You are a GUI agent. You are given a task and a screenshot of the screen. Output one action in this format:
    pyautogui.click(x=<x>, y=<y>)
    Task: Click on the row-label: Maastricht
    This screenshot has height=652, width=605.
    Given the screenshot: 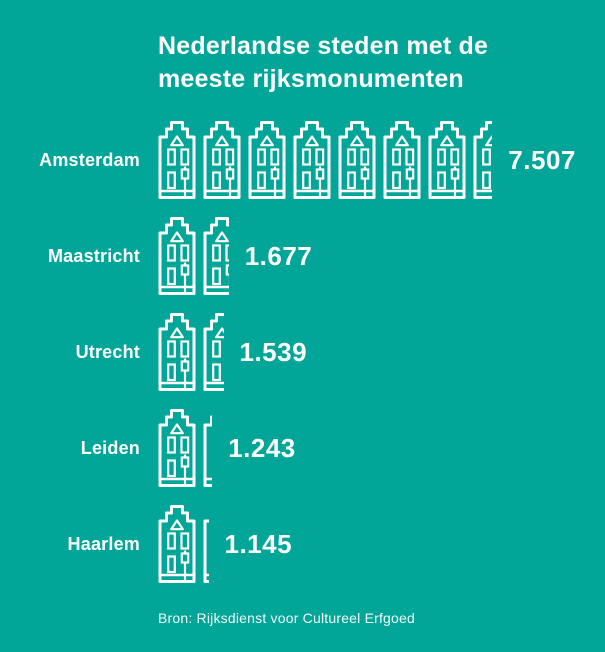 What is the action you would take?
    pyautogui.click(x=93, y=255)
    